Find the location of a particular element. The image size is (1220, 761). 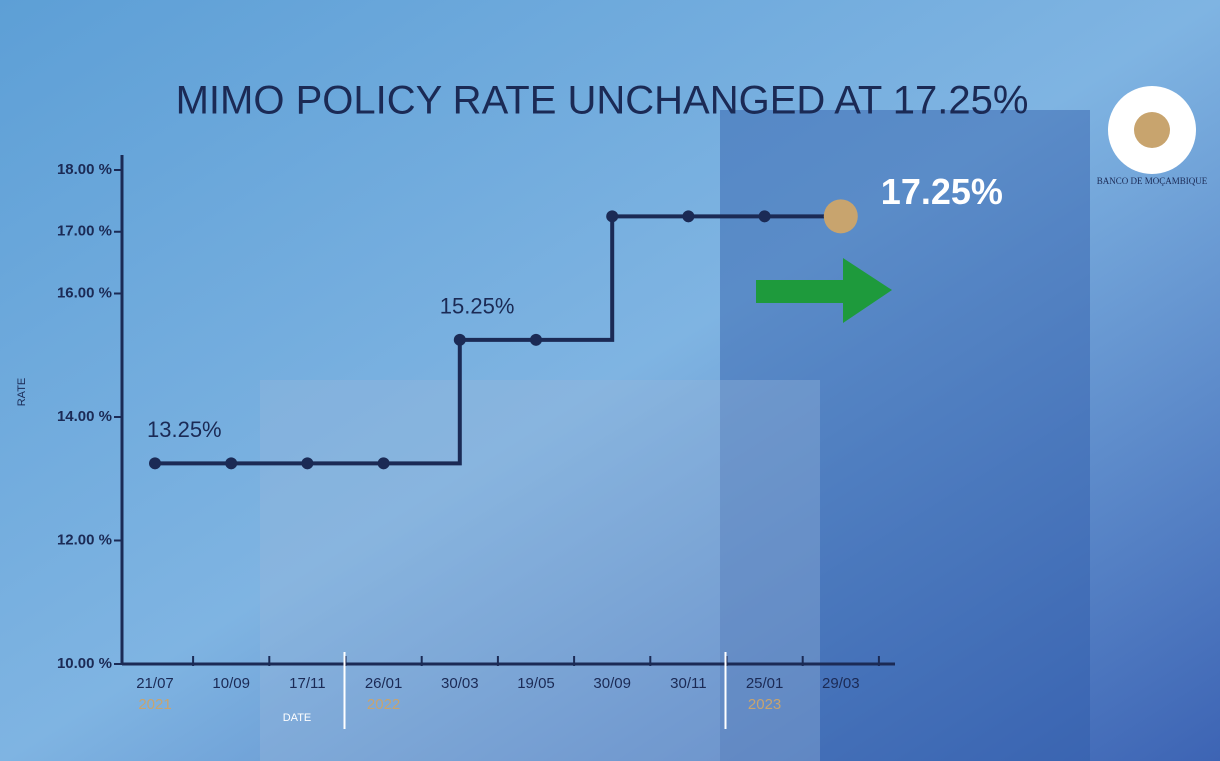

x-tick-label: 21/07 is located at coordinates (155, 683).